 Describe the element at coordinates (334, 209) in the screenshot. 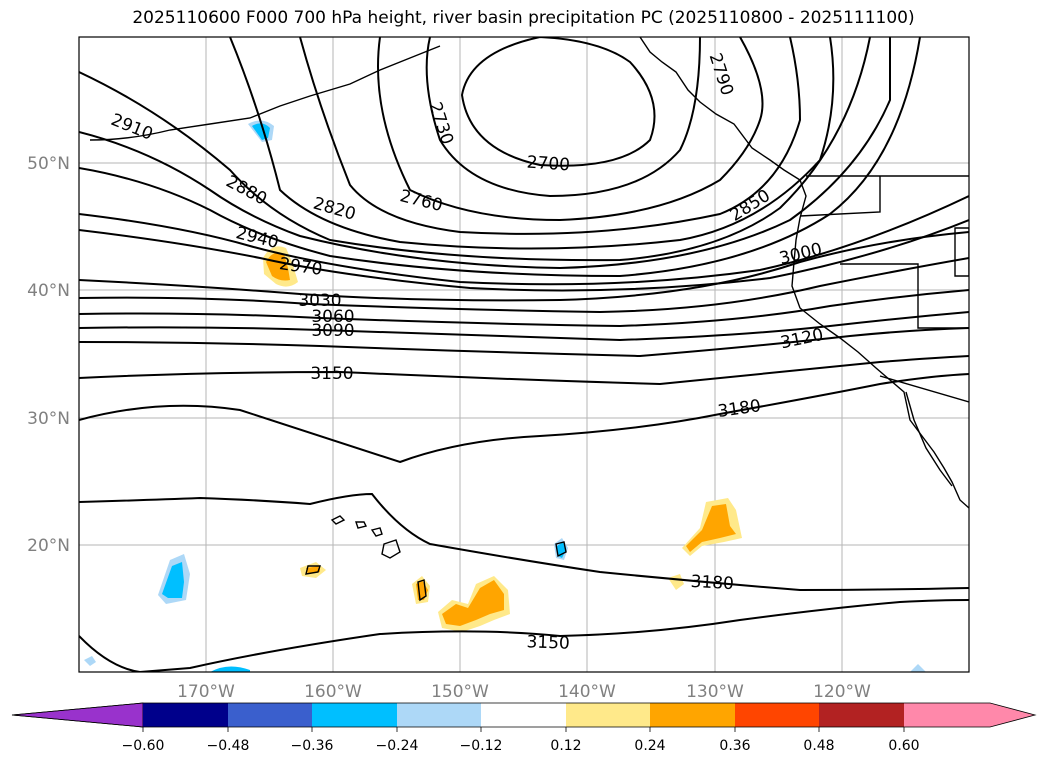

I see `contour-label: 2820` at that location.